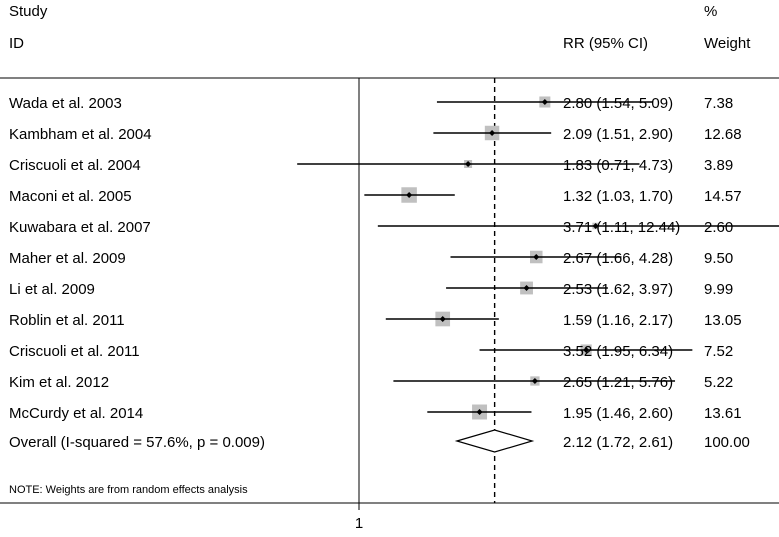 This screenshot has width=779, height=537. Describe the element at coordinates (718, 351) in the screenshot. I see `study-weight: 7.52` at that location.